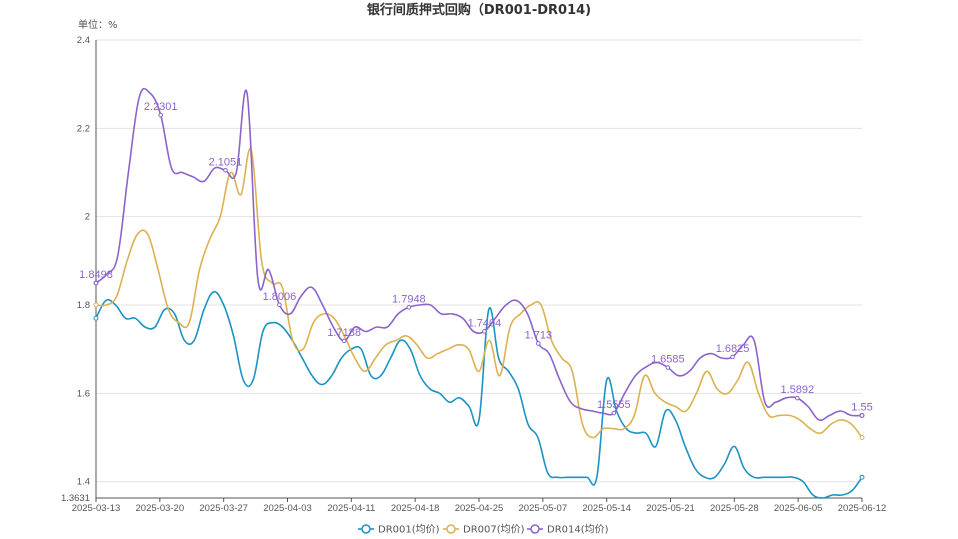  Describe the element at coordinates (226, 162) in the screenshot. I see `data-label: 2.1051` at that location.